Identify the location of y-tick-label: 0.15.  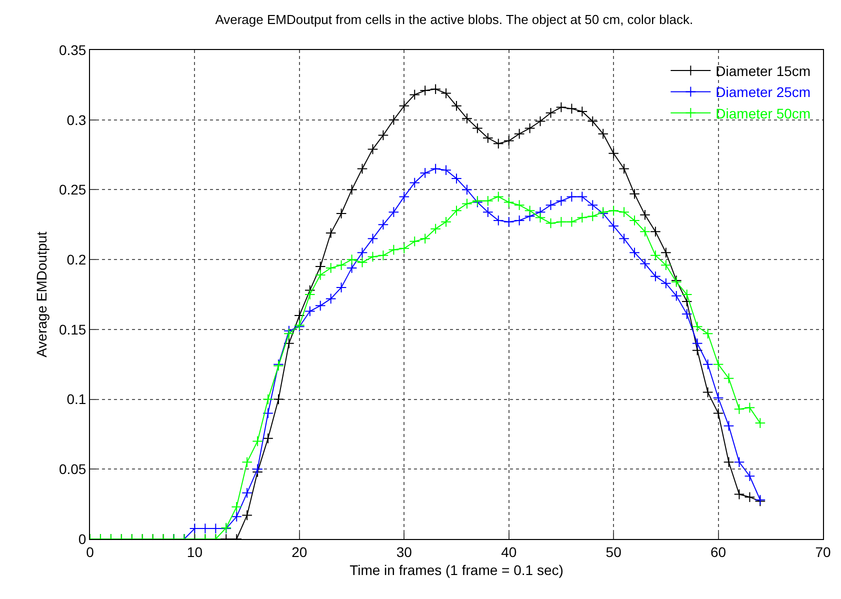
(72, 329).